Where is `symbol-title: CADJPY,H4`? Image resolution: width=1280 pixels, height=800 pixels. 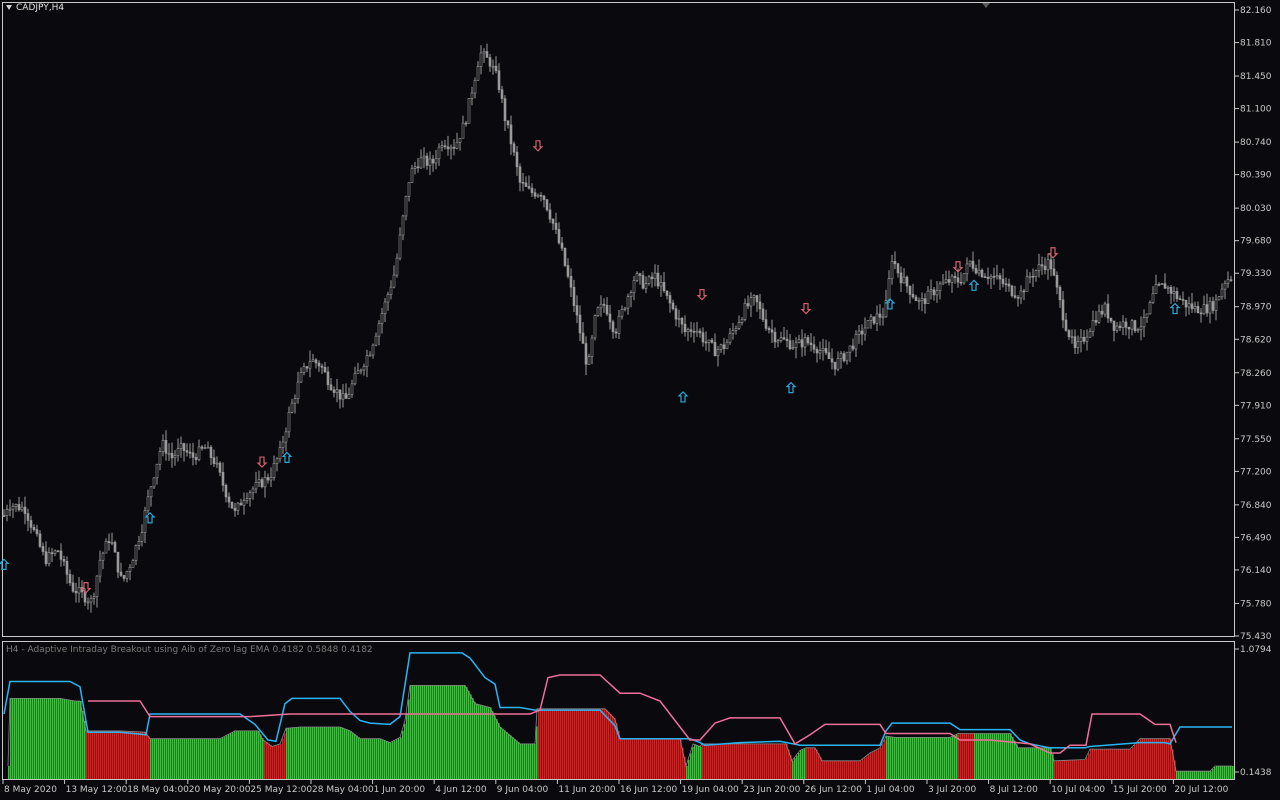 symbol-title: CADJPY,H4 is located at coordinates (35, 8).